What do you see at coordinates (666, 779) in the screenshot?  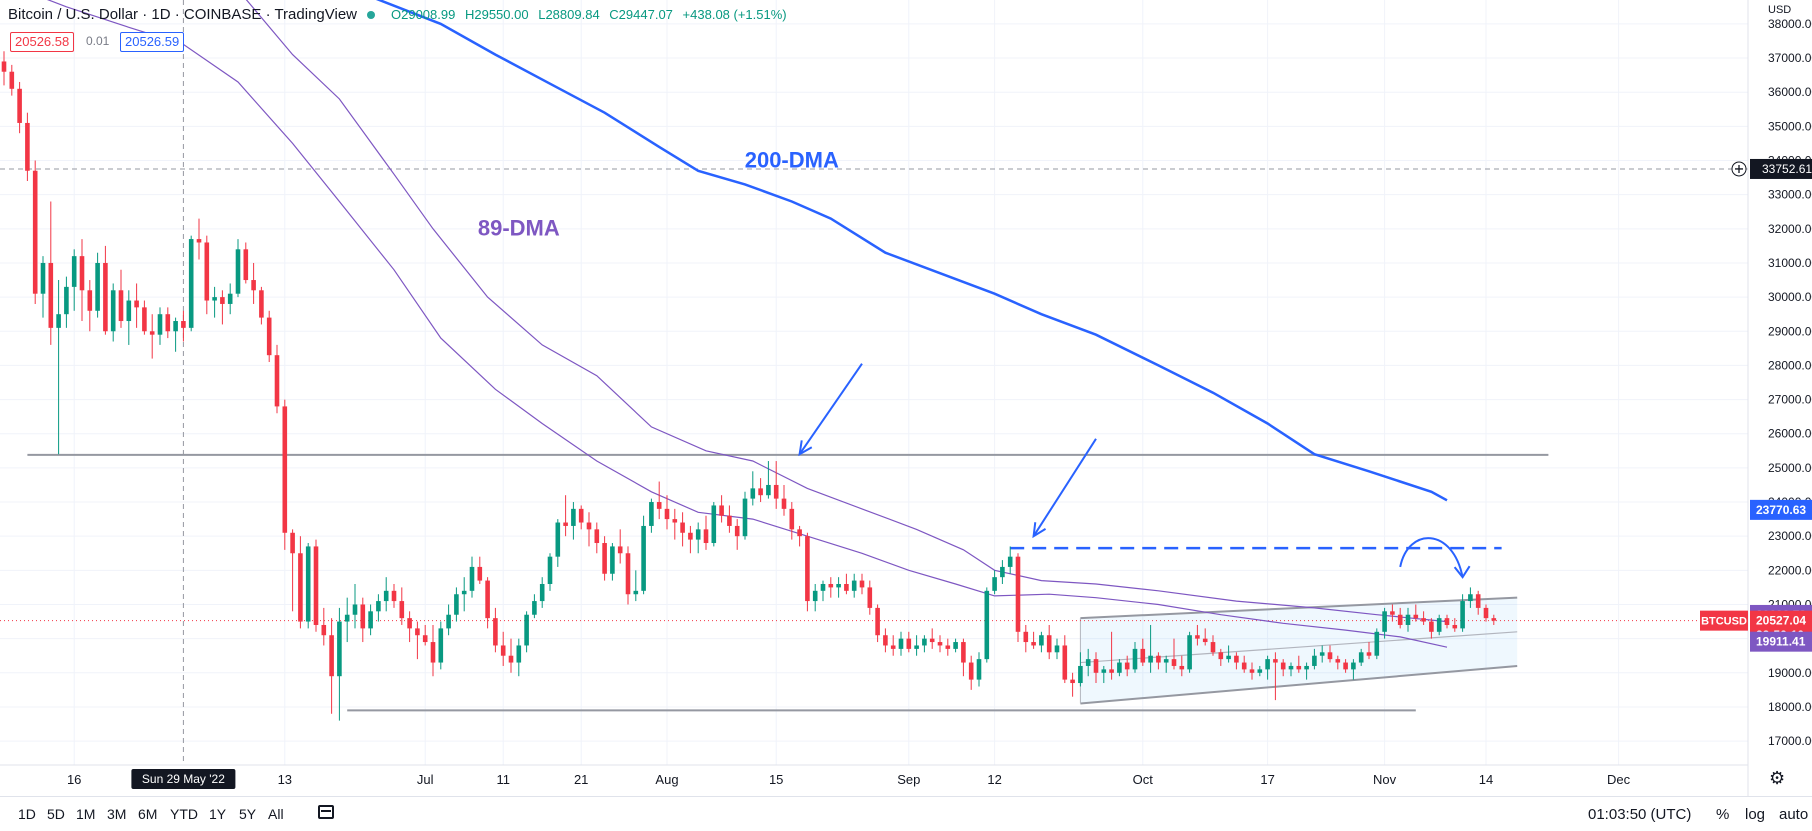 I see `time-tick: Aug` at bounding box center [666, 779].